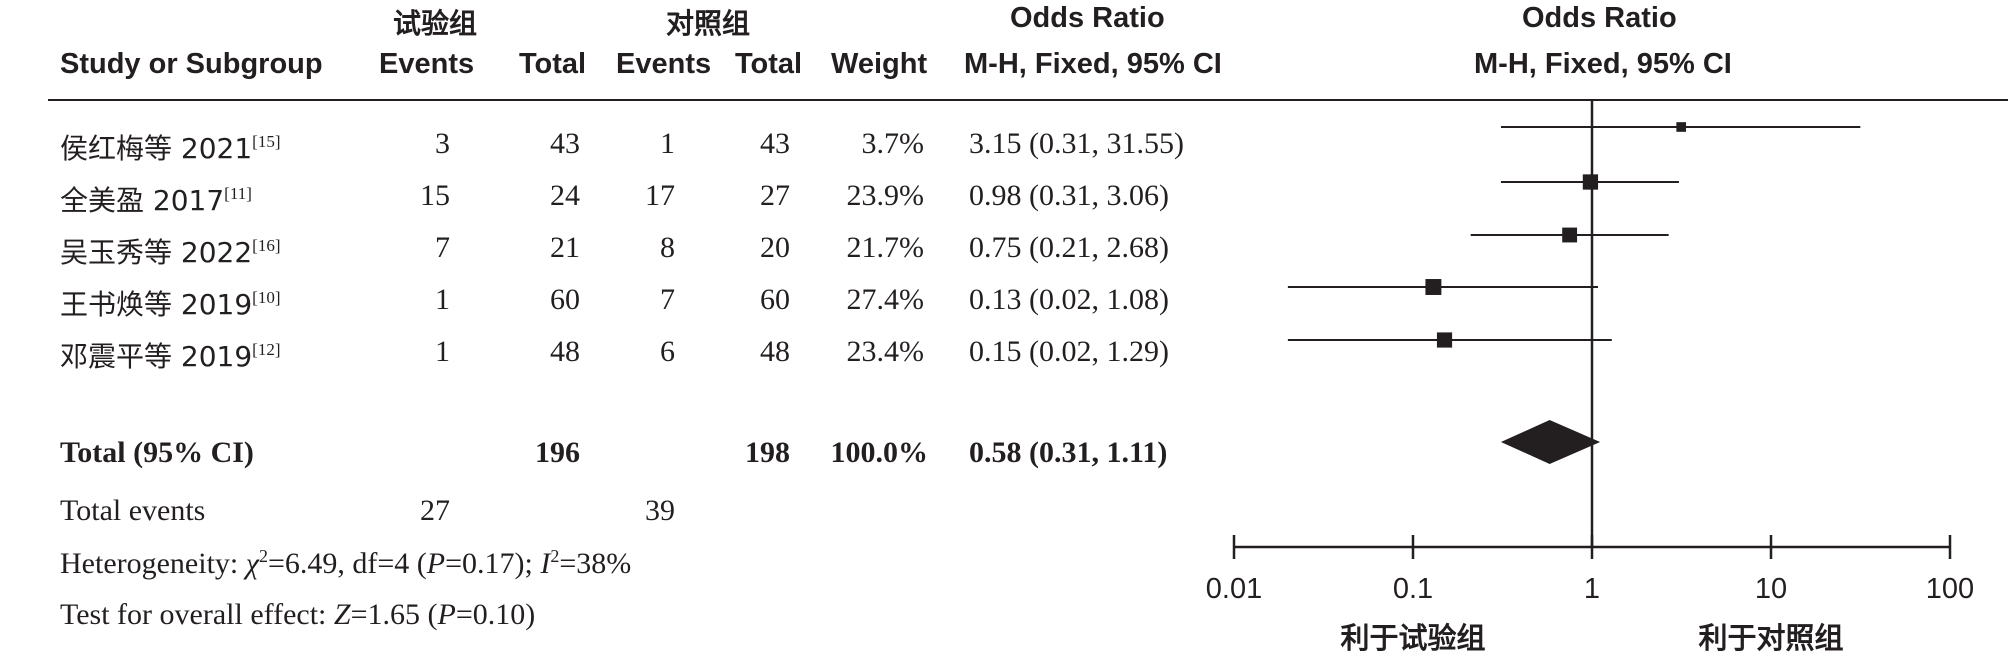 The height and width of the screenshot is (655, 2008). I want to click on weight: 3.7%, so click(893, 143).